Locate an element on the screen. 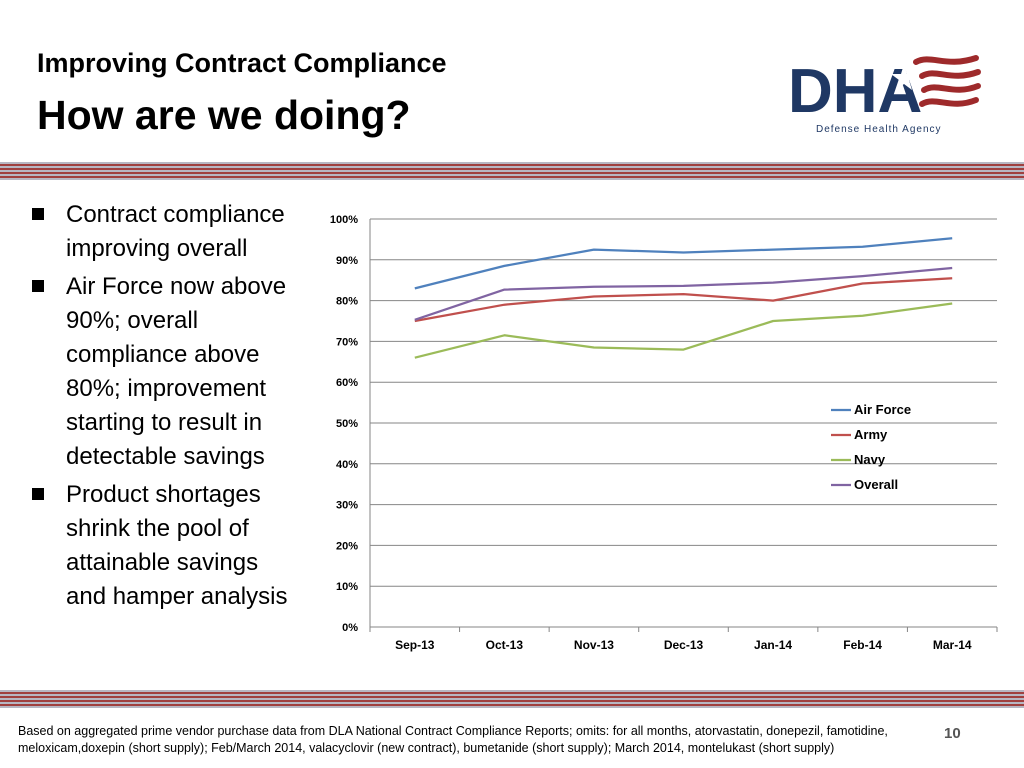  y-tick-label: 70% is located at coordinates (347, 342).